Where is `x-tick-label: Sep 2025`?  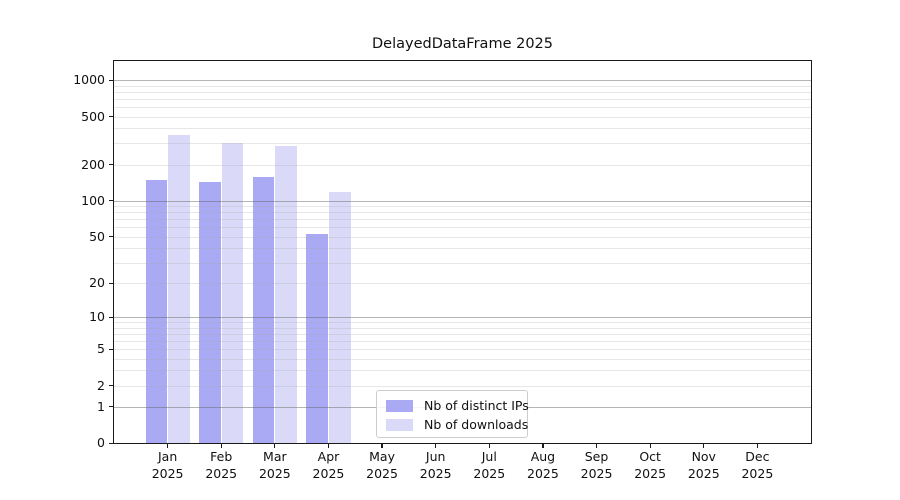 x-tick-label: Sep 2025 is located at coordinates (597, 465).